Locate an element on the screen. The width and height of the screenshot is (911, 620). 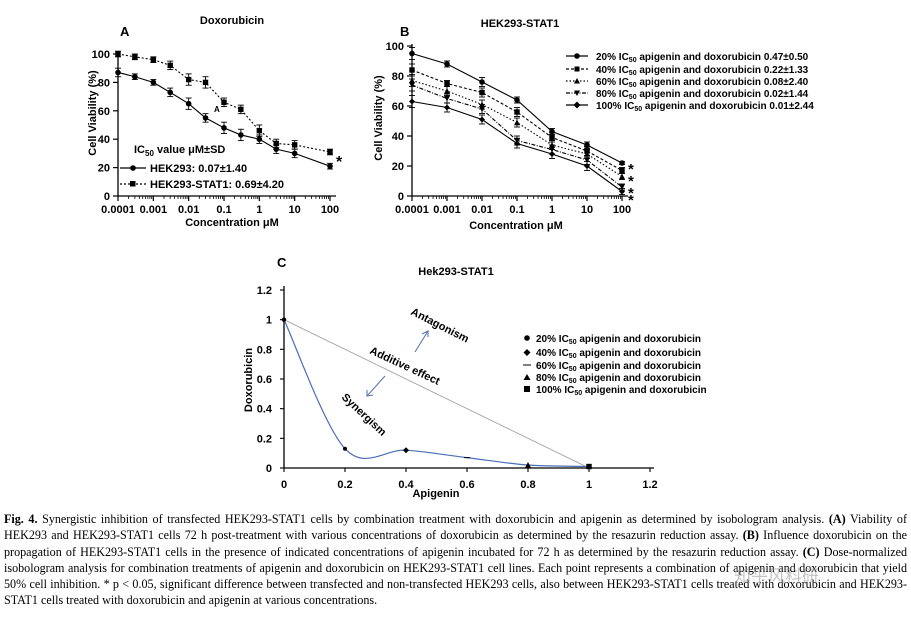
panel-c-title: Hek293-STAT1 is located at coordinates (455, 272).